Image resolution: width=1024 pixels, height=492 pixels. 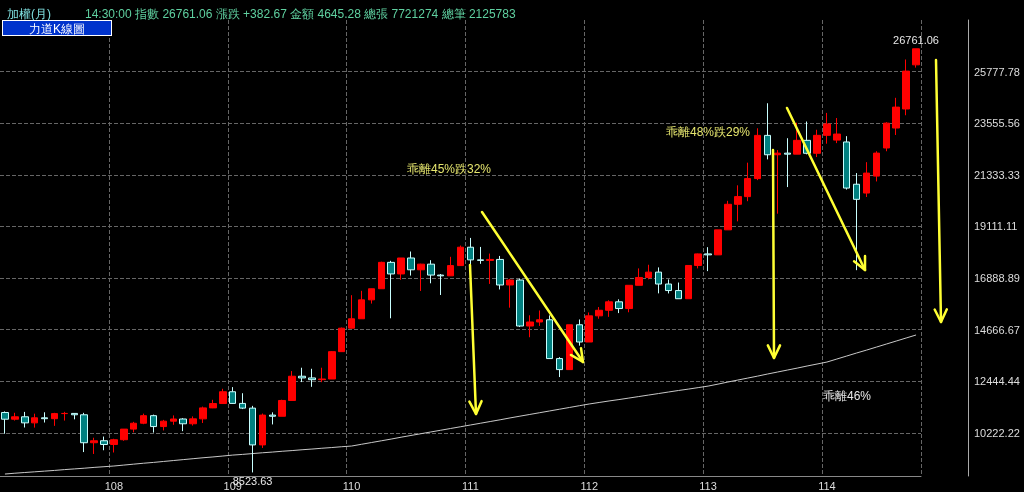 What do you see at coordinates (470, 485) in the screenshot?
I see `x-tick-label: 111` at bounding box center [470, 485].